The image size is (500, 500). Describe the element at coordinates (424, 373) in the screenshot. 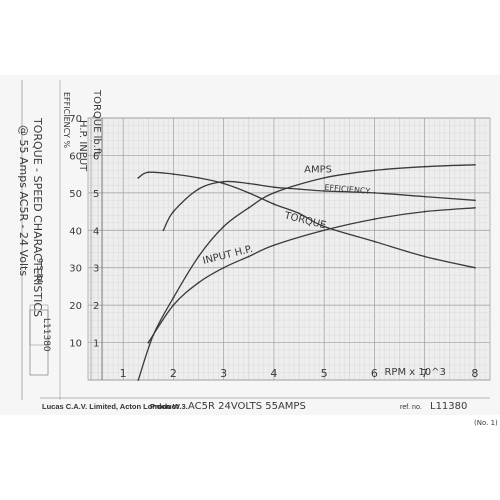

I see `x-tick-label: 7` at that location.